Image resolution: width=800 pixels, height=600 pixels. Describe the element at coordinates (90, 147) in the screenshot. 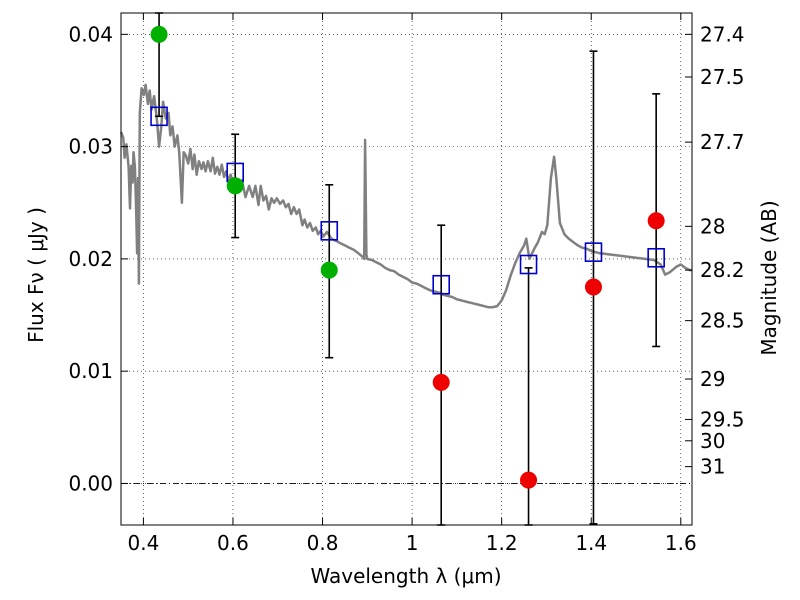

I see `y-tick-label: 0.03` at that location.